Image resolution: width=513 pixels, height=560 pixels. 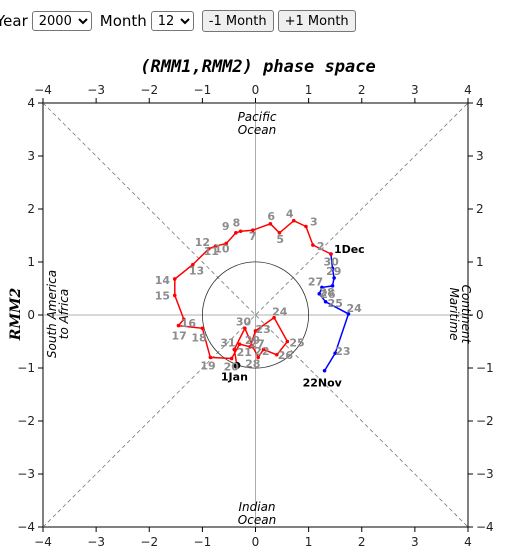 What do you see at coordinates (480, 209) in the screenshot?
I see `y-tick-label-right: 2` at bounding box center [480, 209].